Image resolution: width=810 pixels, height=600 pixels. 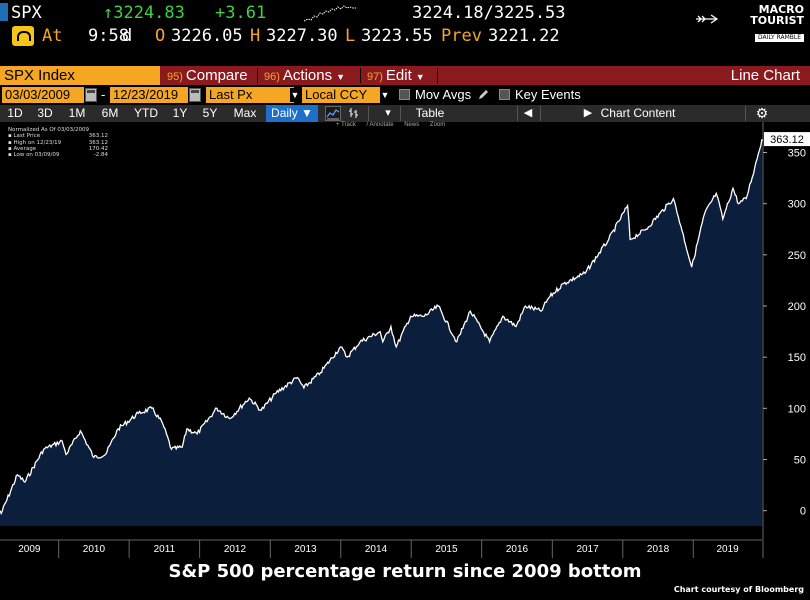 I want to click on actions-button: 96) Actions ▼, so click(x=309, y=75).